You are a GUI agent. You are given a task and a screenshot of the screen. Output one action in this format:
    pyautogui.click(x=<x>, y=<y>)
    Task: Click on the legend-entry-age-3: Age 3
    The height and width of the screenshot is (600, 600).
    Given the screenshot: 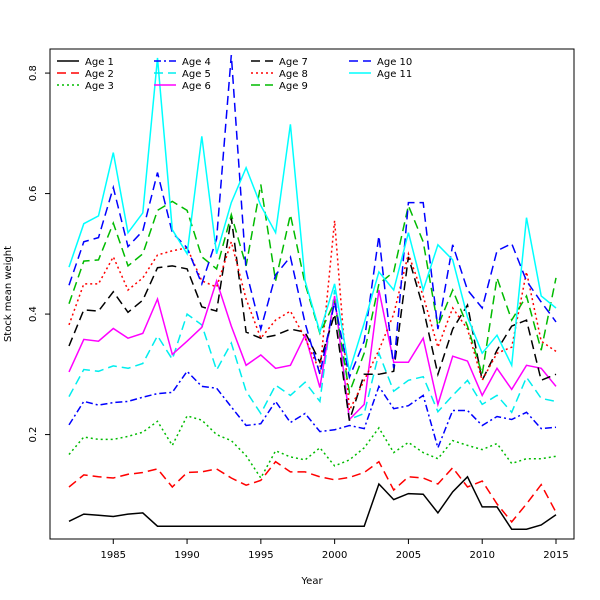 What is the action you would take?
    pyautogui.click(x=85, y=86)
    